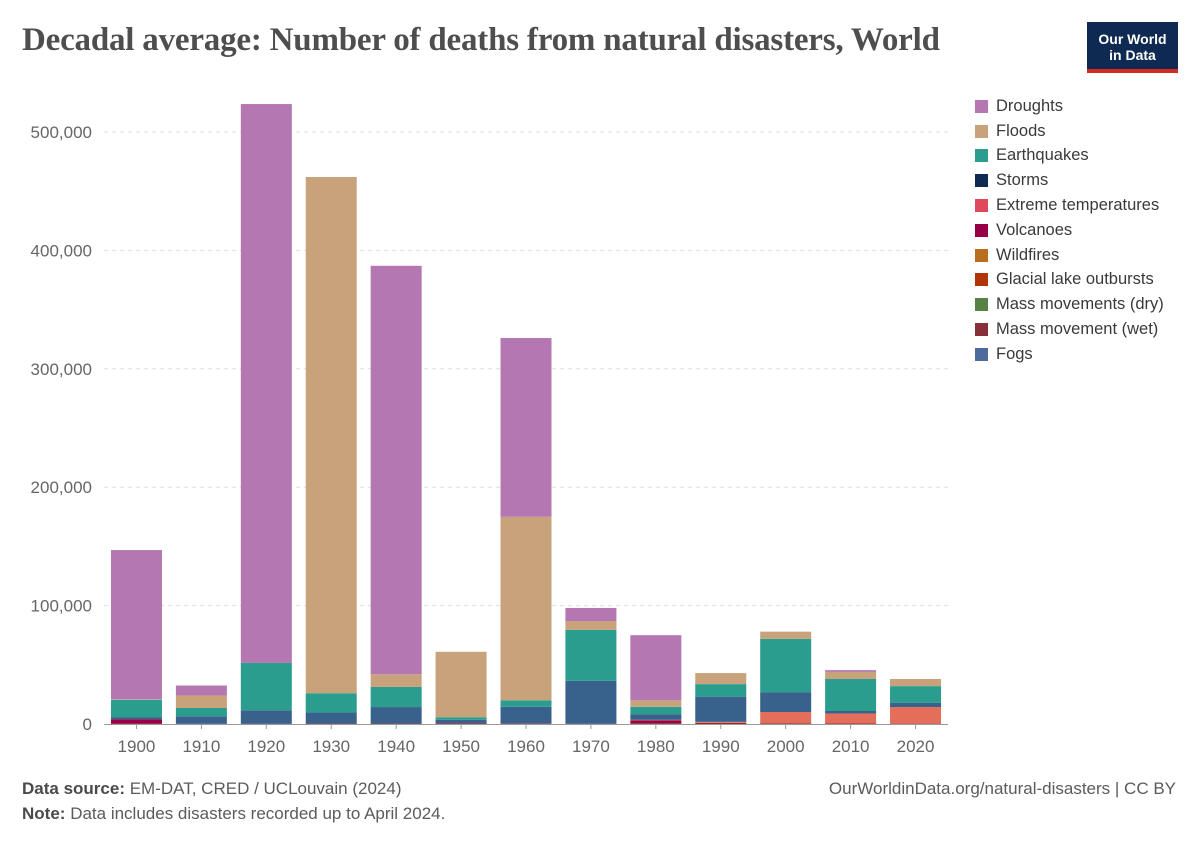  I want to click on bar-stack-1970, so click(591, 665).